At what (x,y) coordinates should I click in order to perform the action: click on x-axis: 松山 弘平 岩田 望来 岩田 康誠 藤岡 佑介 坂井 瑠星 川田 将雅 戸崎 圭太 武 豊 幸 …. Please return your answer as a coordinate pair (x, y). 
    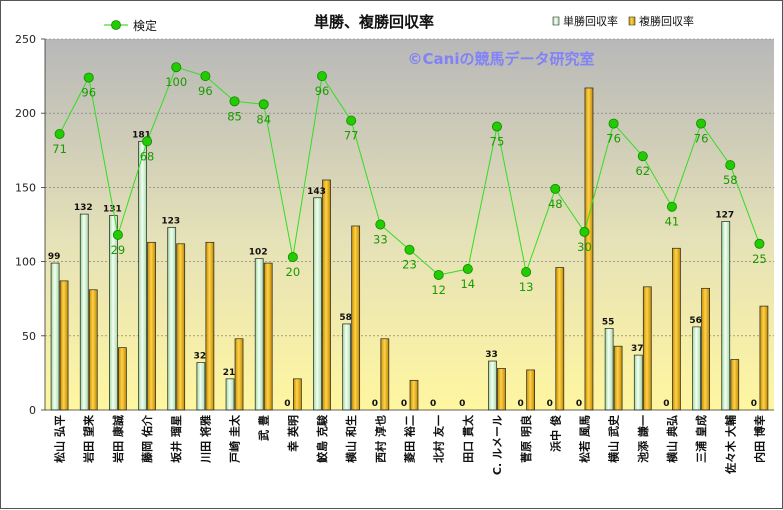
    Looking at the image, I should click on (409, 442).